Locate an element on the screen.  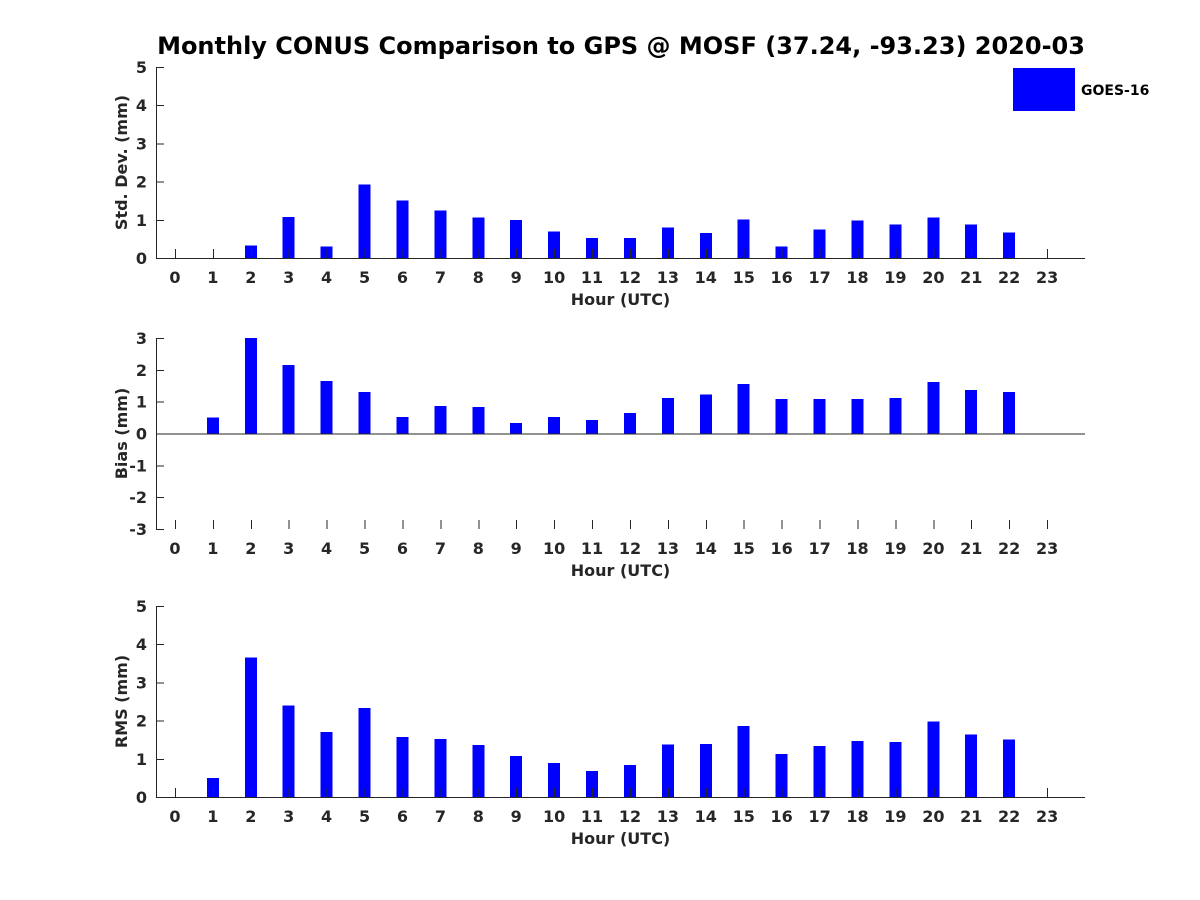
bias-x-tick-label: 0 is located at coordinates (174, 548).